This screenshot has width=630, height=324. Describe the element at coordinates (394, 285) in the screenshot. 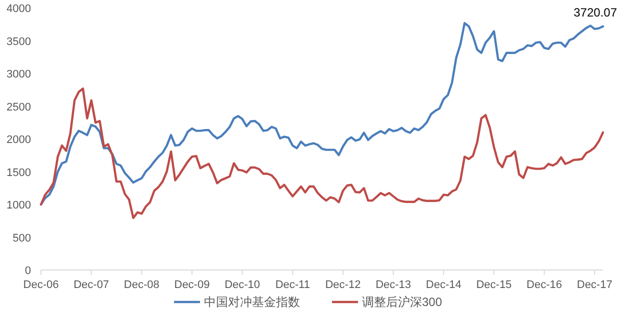

I see `x-tick-label: Dec-13` at that location.